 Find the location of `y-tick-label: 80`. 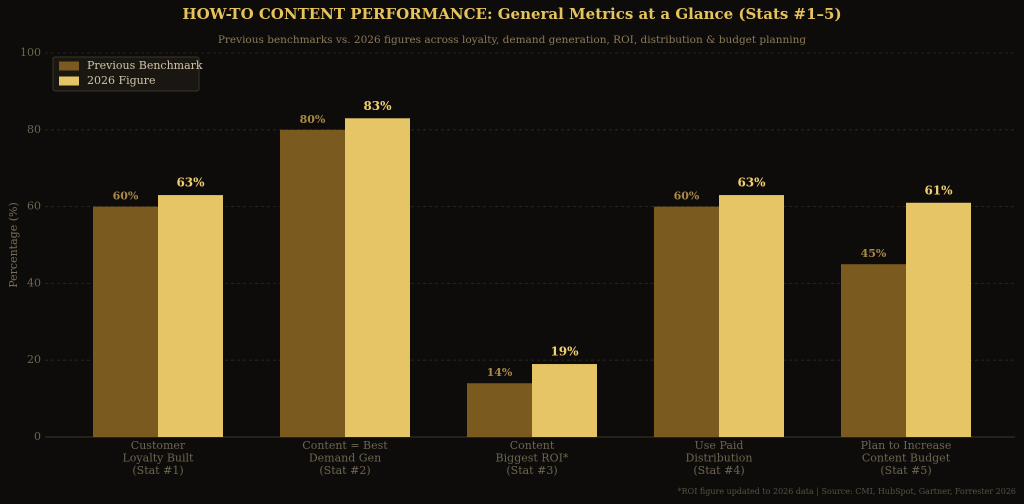

y-tick-label: 80 is located at coordinates (34, 129).